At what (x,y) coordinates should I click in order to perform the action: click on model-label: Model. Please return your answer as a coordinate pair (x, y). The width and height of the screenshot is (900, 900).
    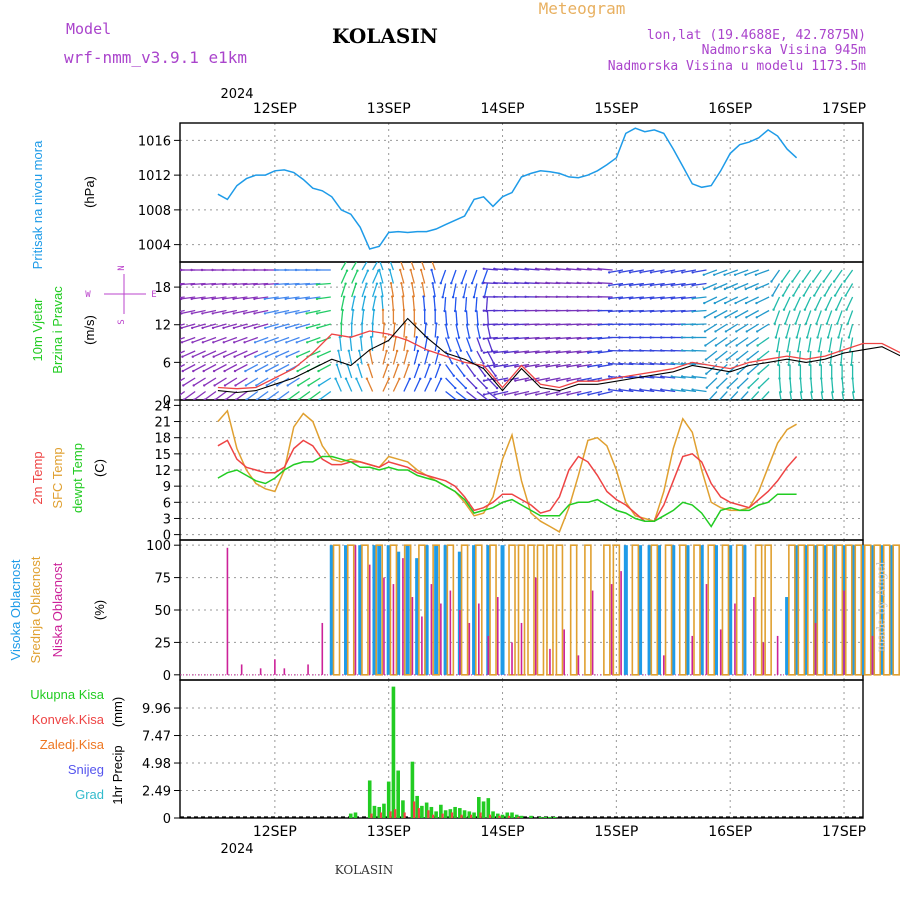
    Looking at the image, I should click on (88, 29).